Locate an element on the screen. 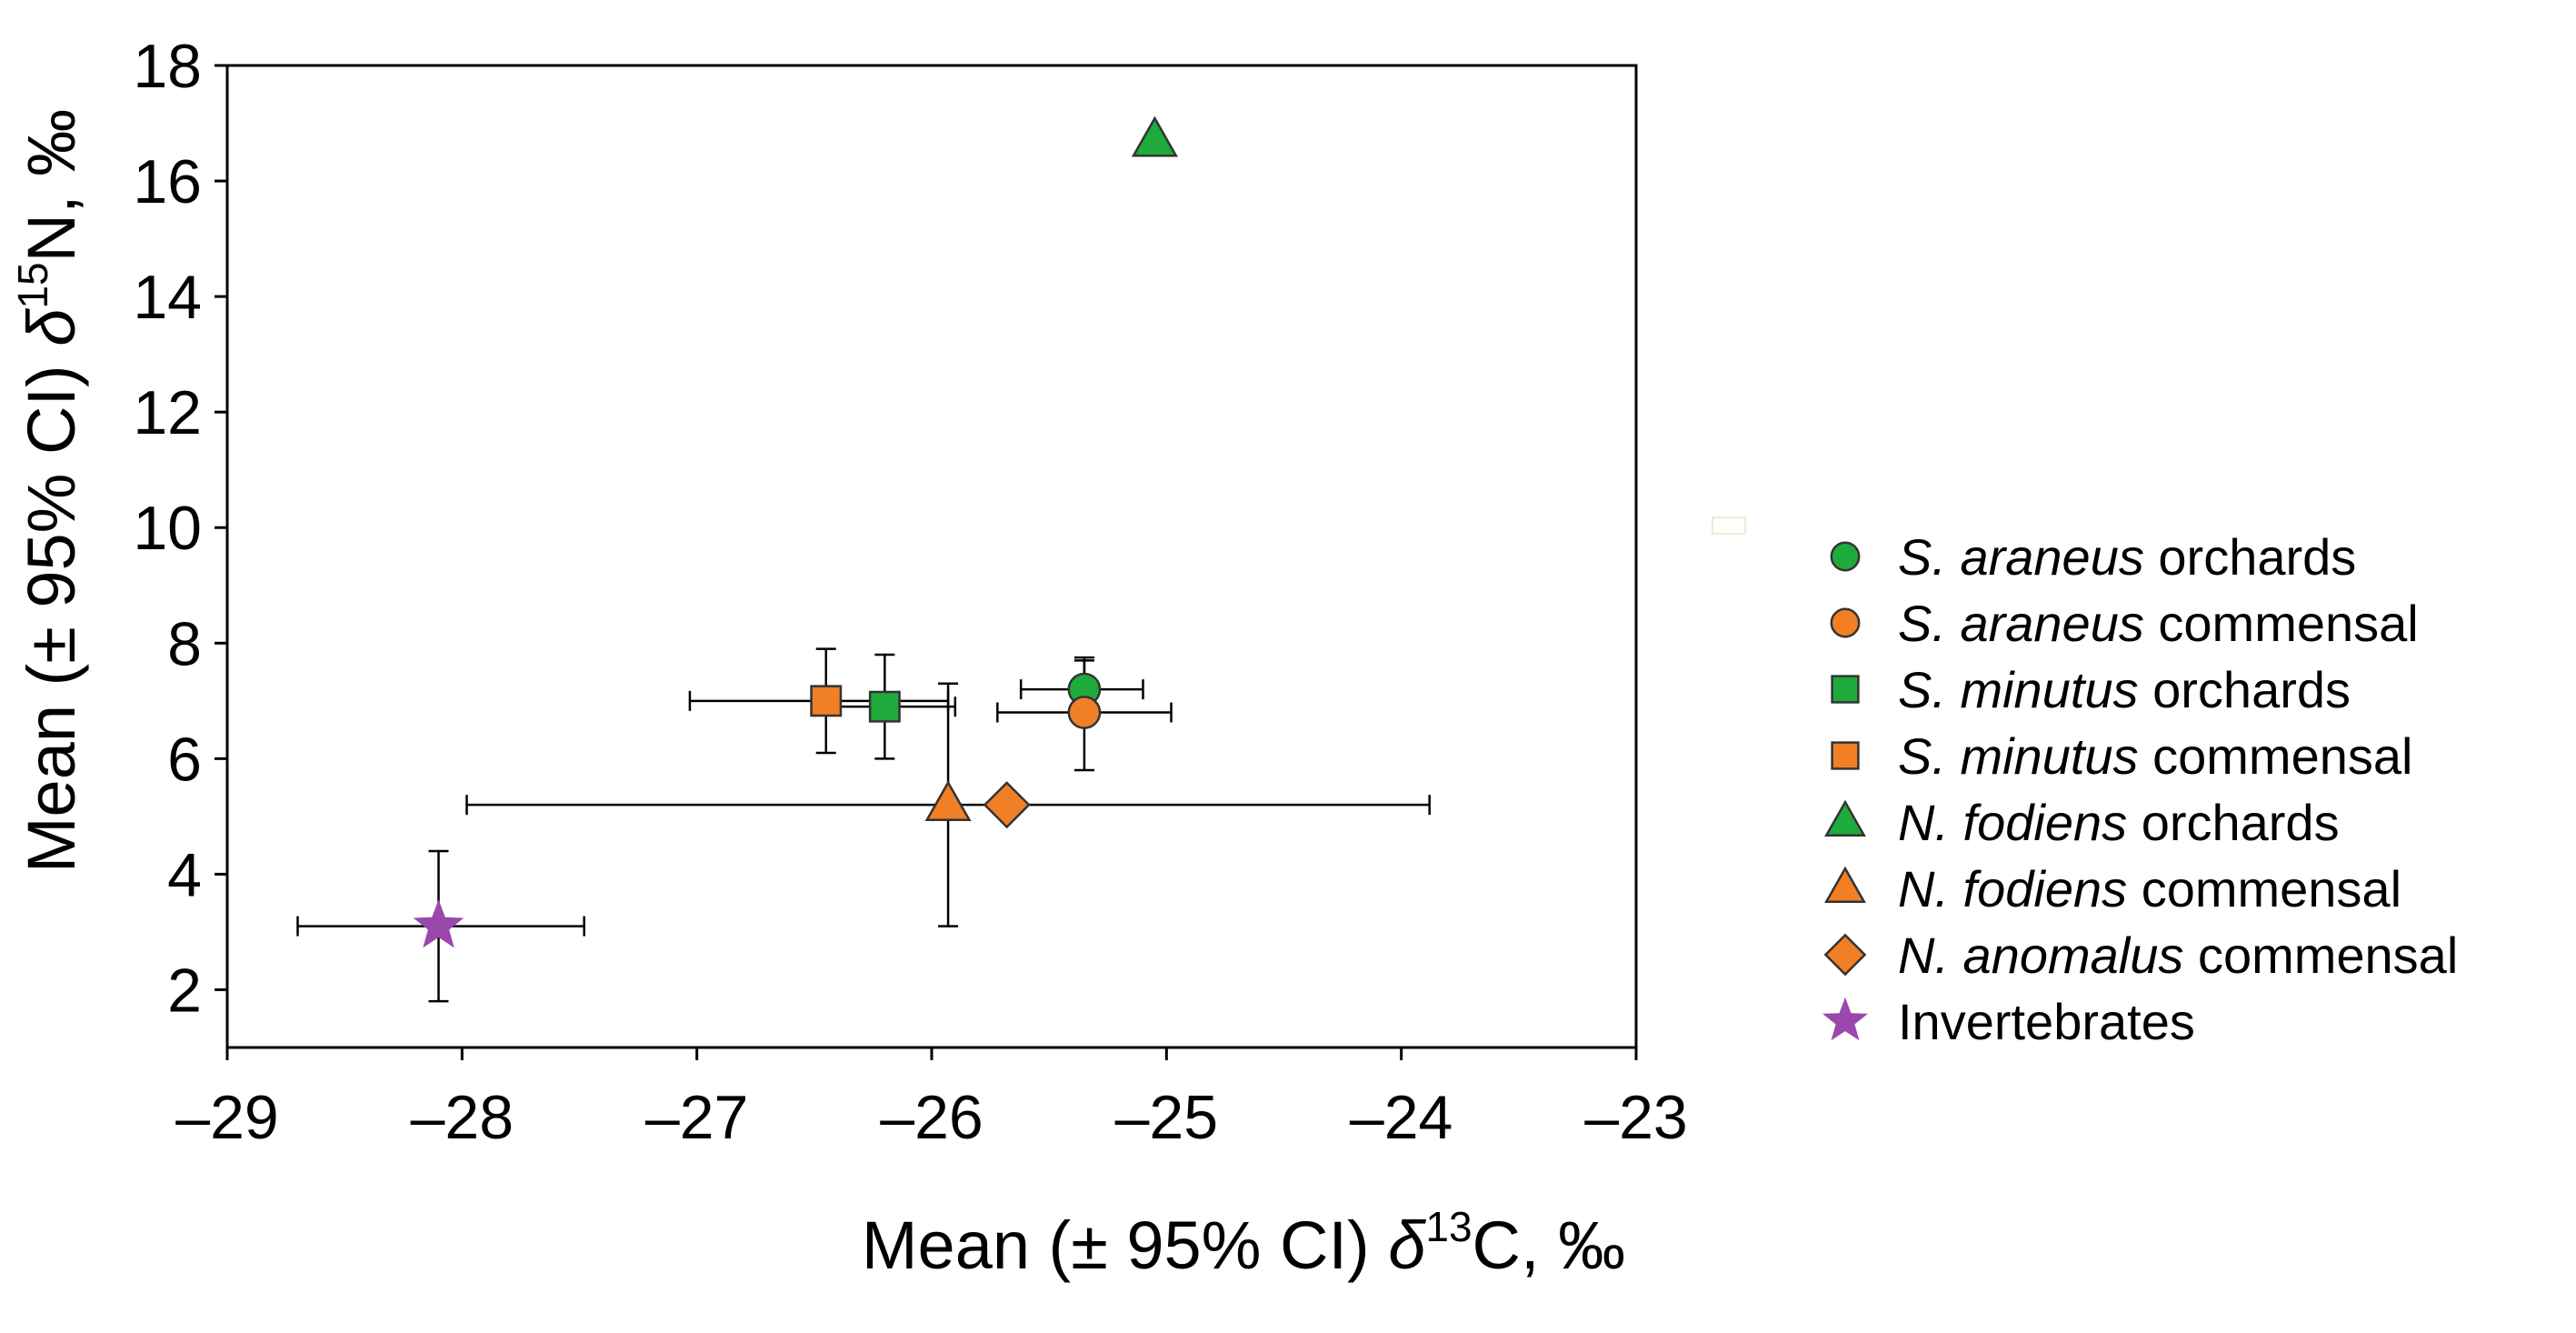  x-axis-title-post: C, ‰ is located at coordinates (1549, 1245).